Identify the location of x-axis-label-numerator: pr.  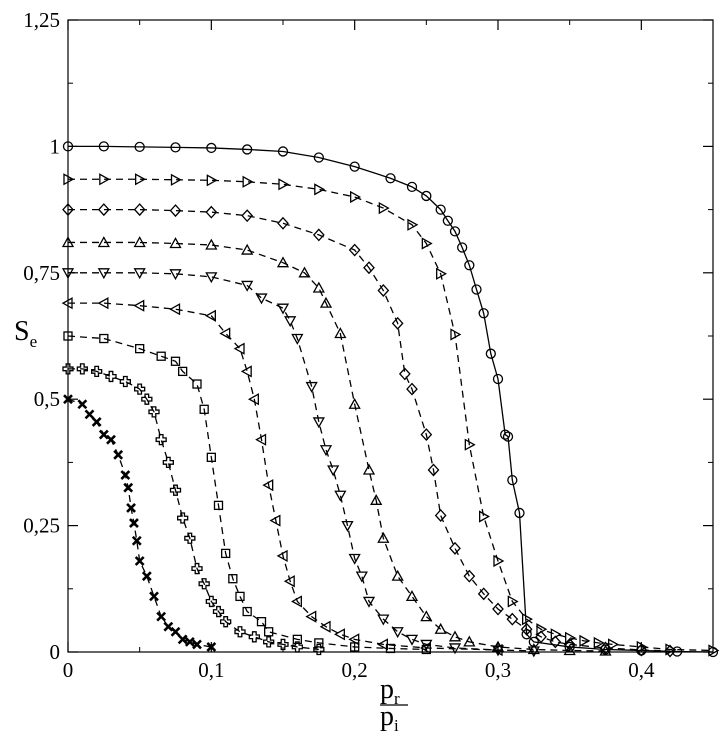
(390, 691).